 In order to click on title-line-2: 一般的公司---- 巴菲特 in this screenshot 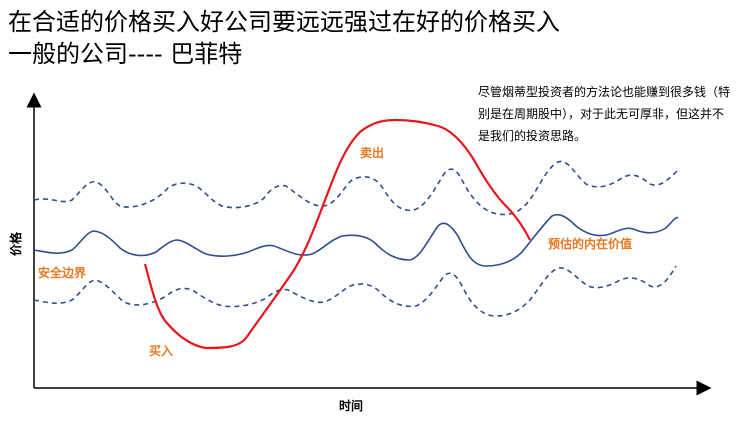, I will do `click(125, 54)`.